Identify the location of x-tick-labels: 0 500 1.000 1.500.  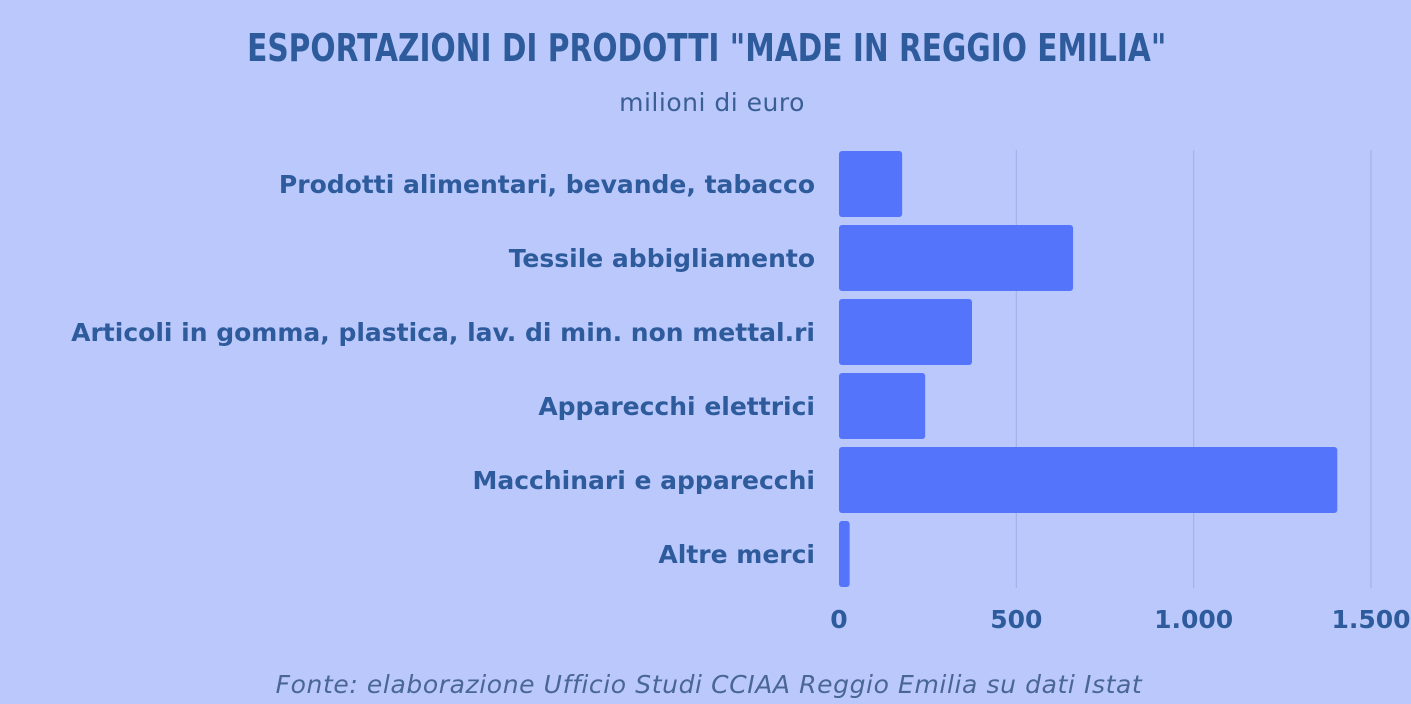
(1120, 619).